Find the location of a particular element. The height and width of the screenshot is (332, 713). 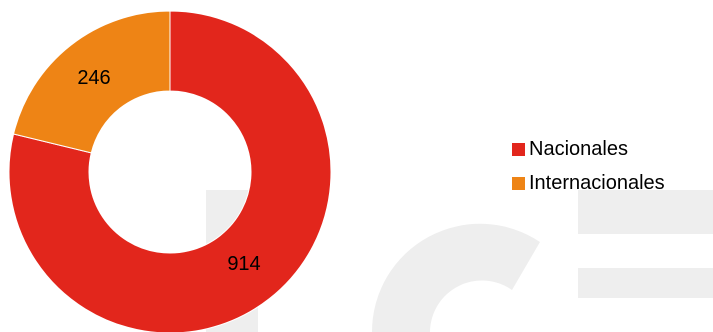

watermark-letter-e-top is located at coordinates (645, 212).